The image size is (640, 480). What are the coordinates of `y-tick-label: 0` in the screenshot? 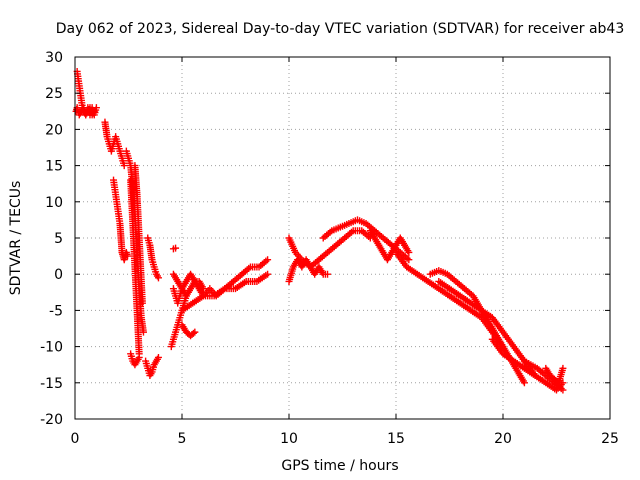 It's located at (58, 275).